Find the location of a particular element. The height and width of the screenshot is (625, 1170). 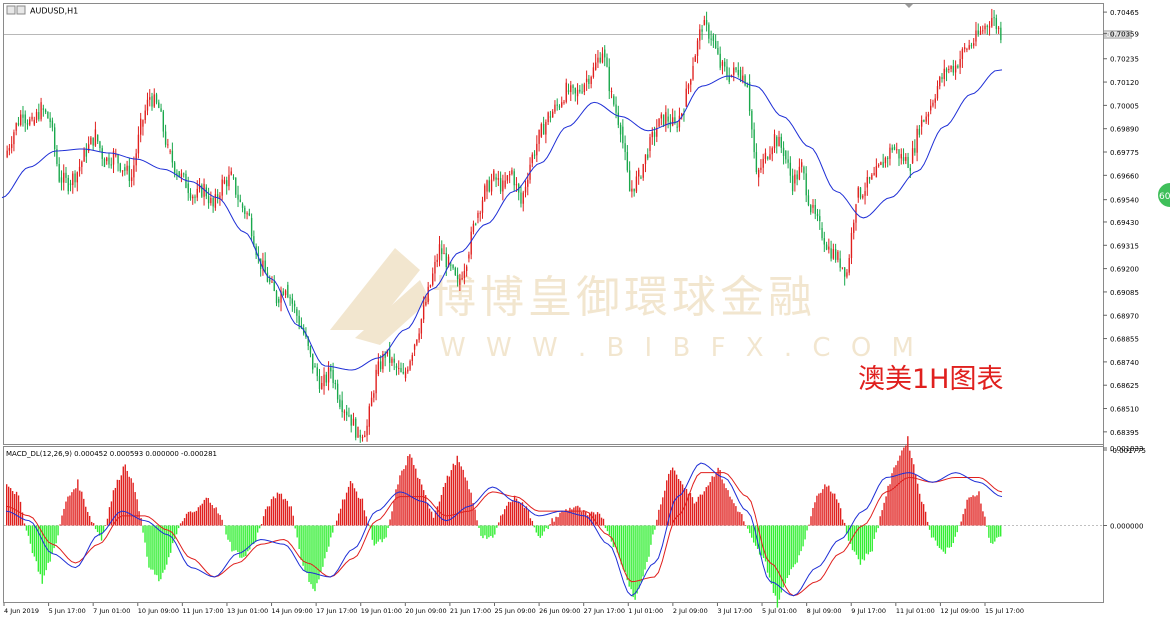

watermark-logo-icon is located at coordinates (375, 289).